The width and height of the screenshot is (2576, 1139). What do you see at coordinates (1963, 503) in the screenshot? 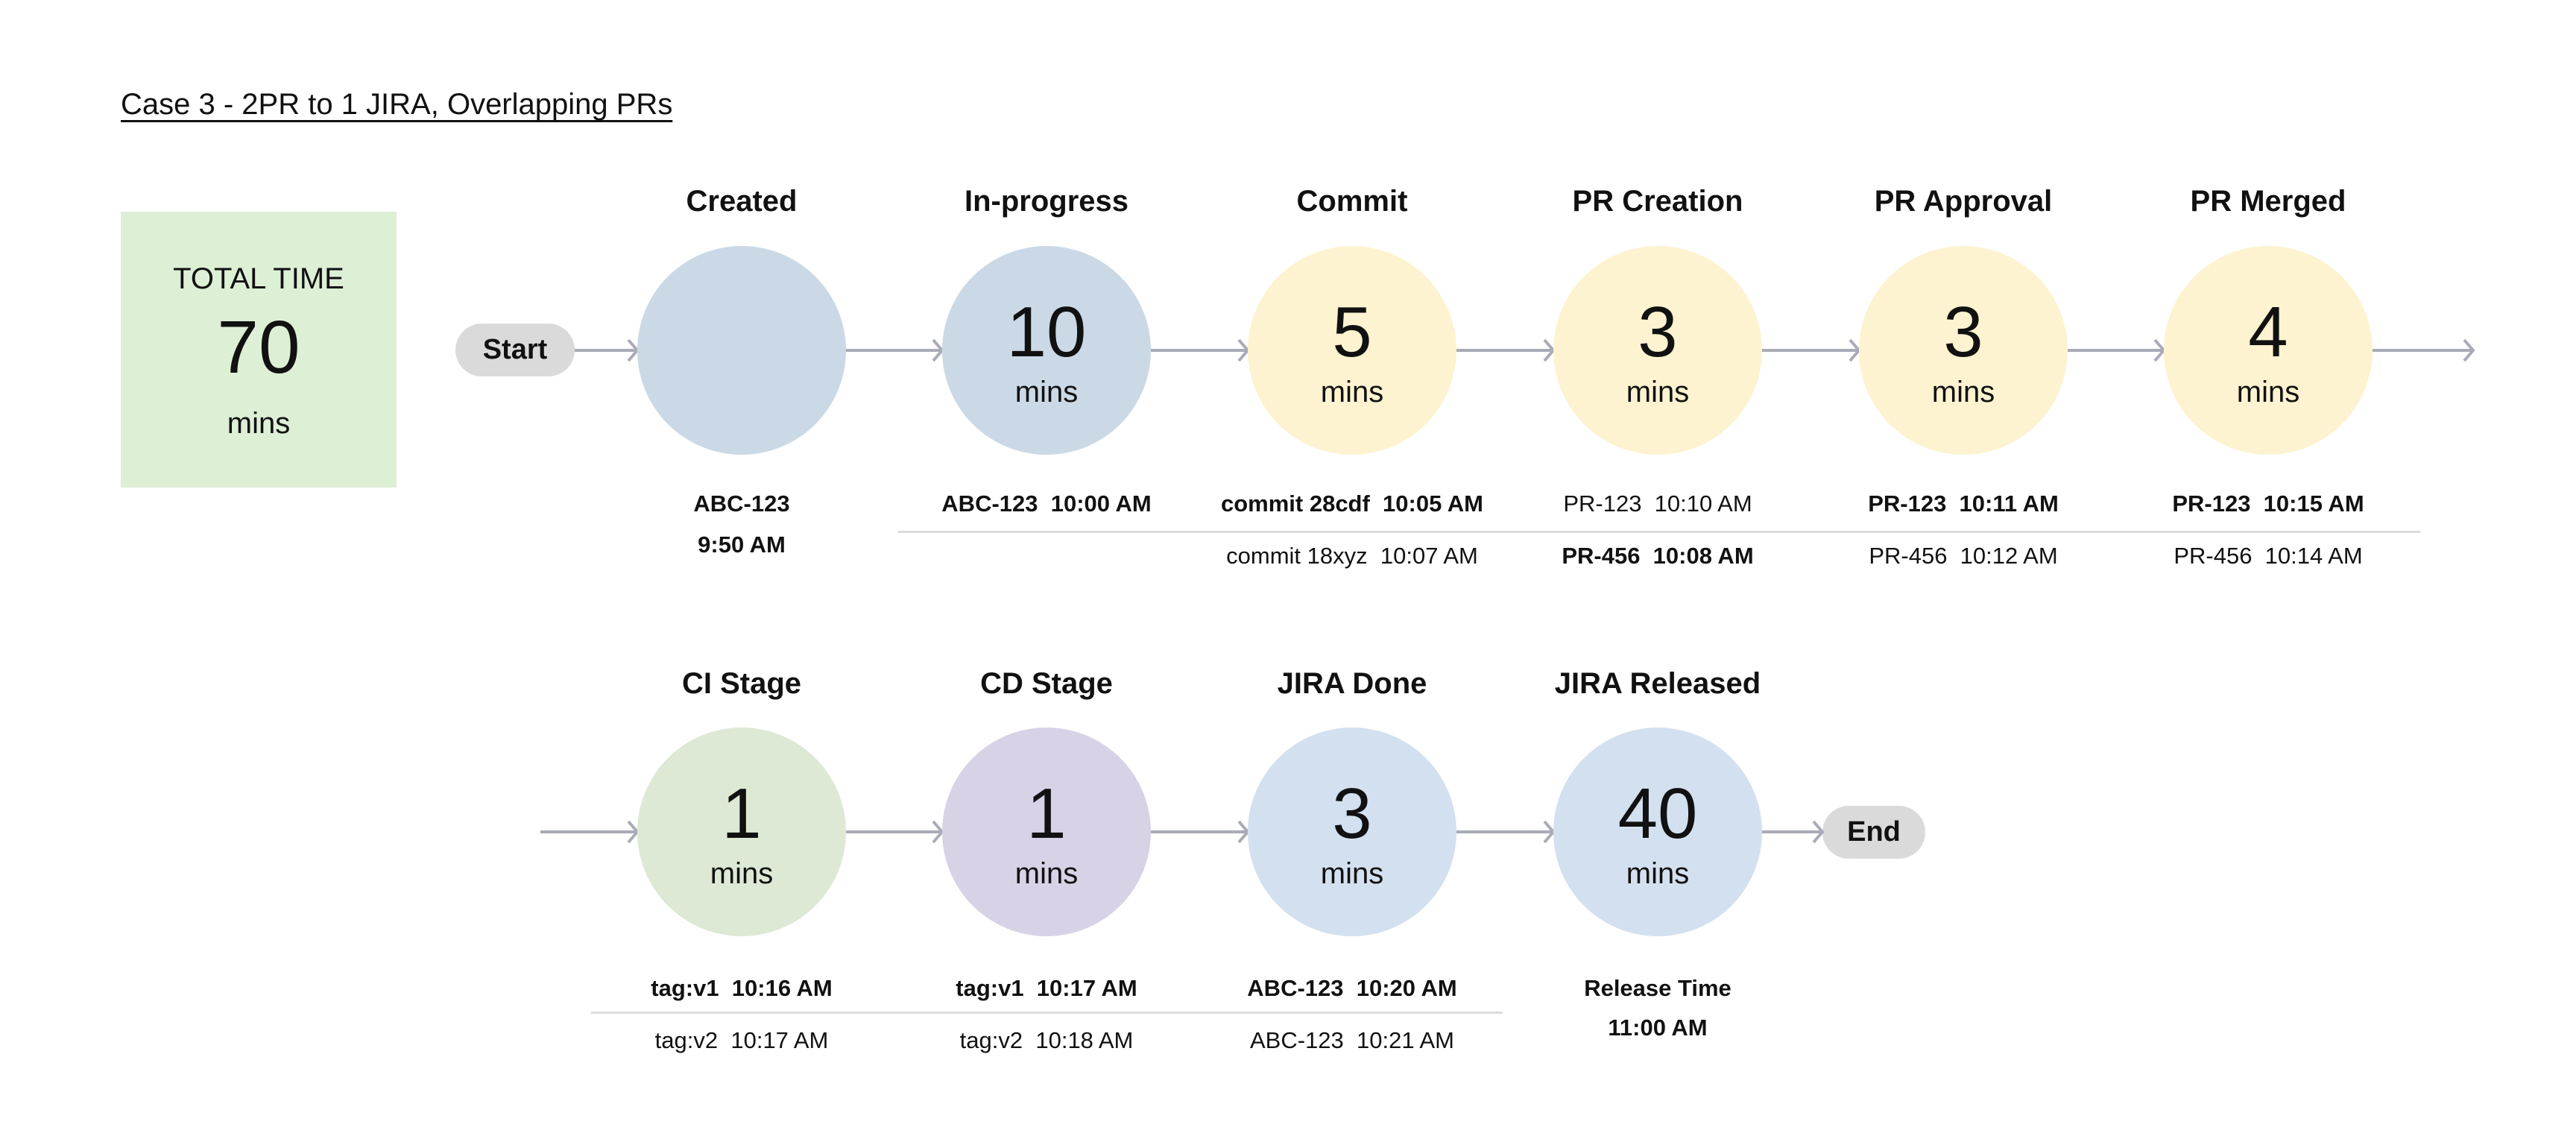
I see `stage-event-text: PR-123 10:11 AM` at bounding box center [1963, 503].